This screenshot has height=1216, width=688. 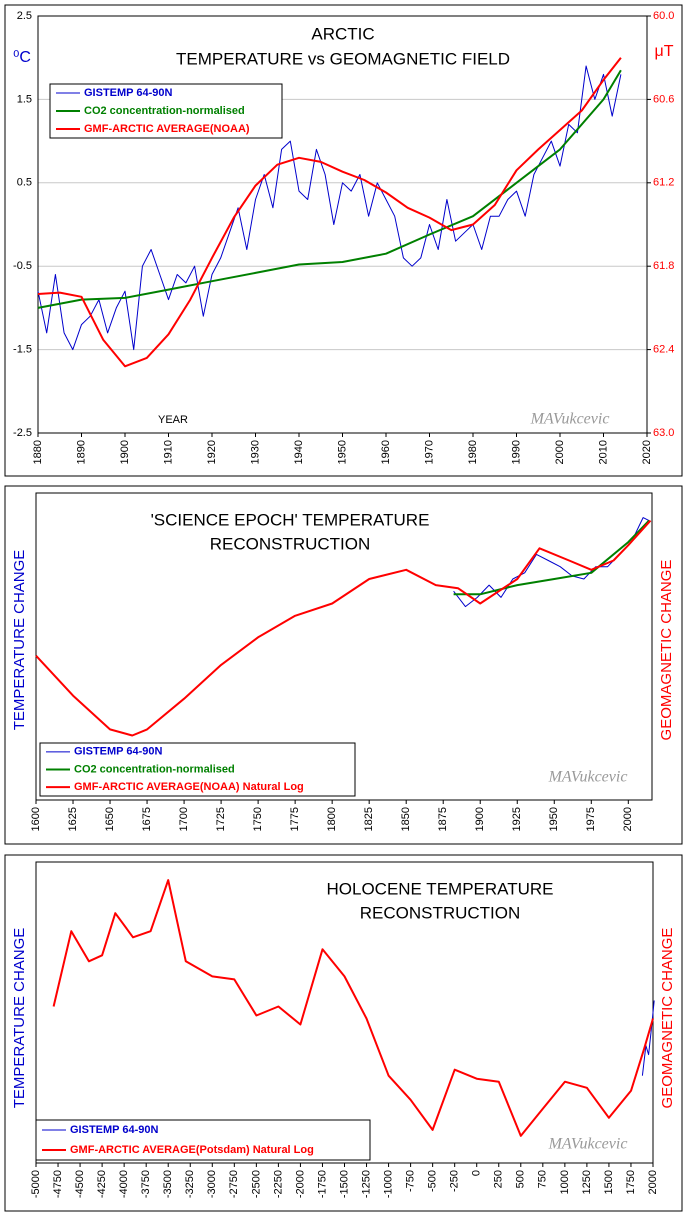 What do you see at coordinates (73, 819) in the screenshot?
I see `x-tick-label: 1625` at bounding box center [73, 819].